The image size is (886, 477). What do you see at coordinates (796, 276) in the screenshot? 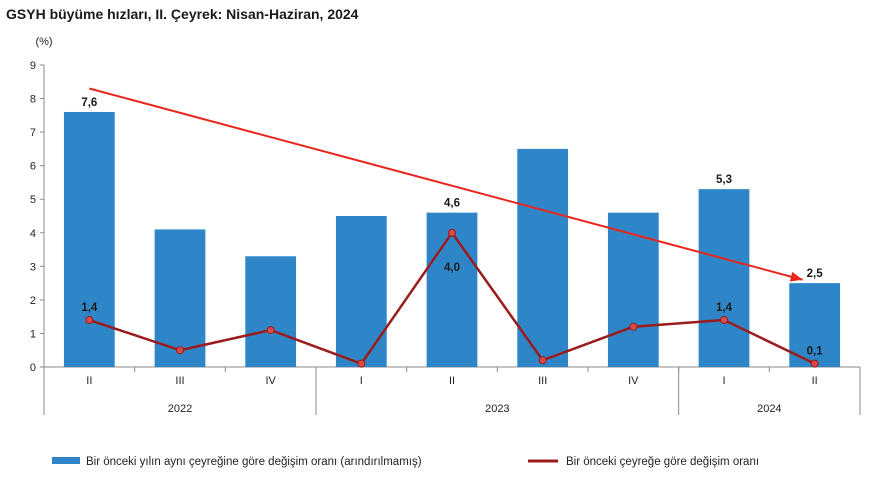
I see `trend-arrowhead` at bounding box center [796, 276].